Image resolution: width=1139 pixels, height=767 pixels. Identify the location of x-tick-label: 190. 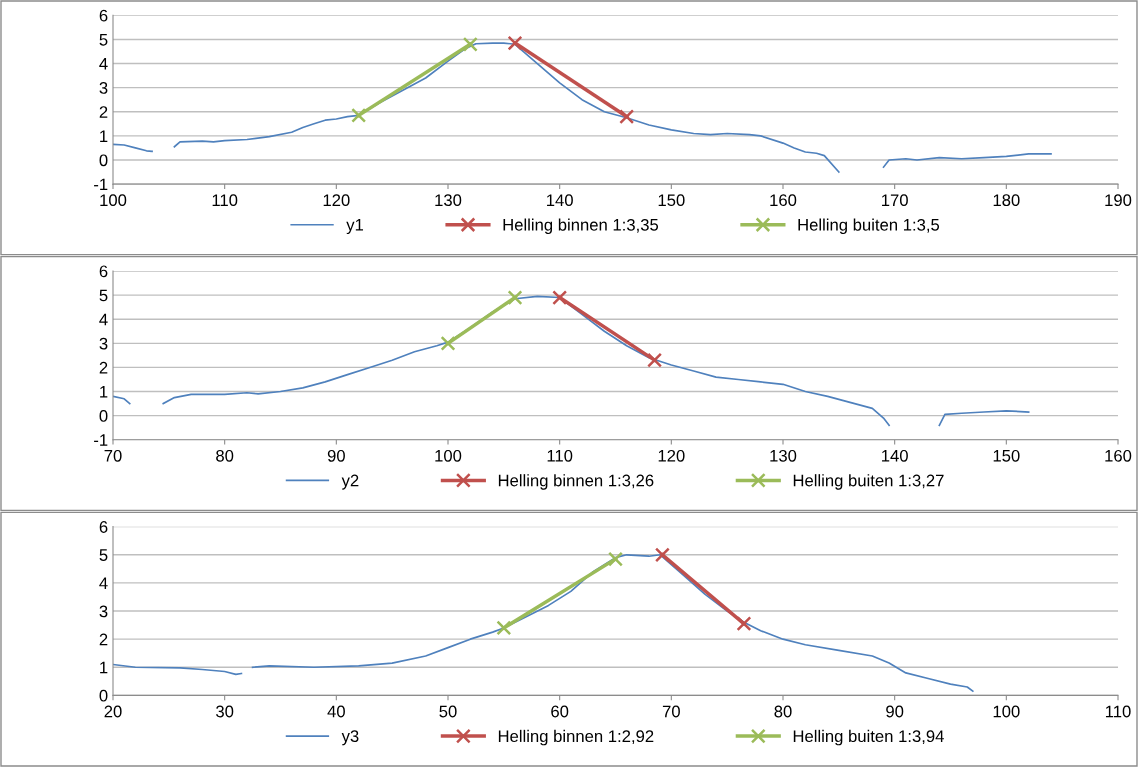
(1118, 200).